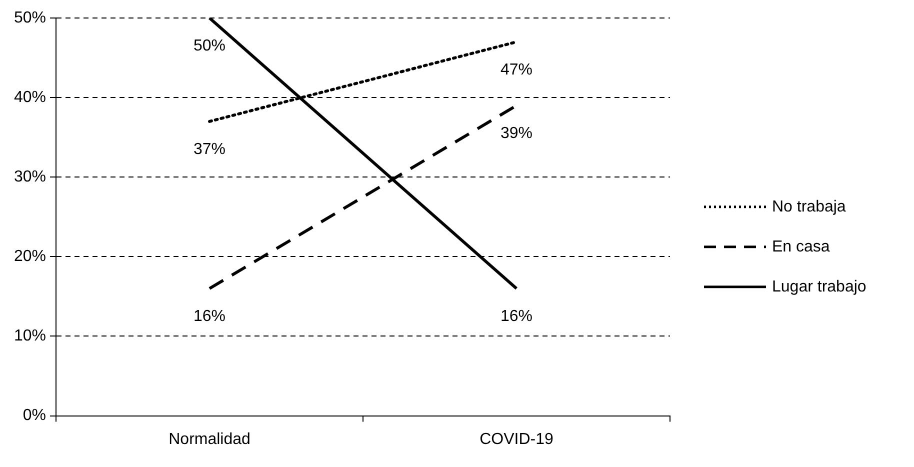 The width and height of the screenshot is (914, 467). I want to click on x-tick-label: COVID-19, so click(517, 439).